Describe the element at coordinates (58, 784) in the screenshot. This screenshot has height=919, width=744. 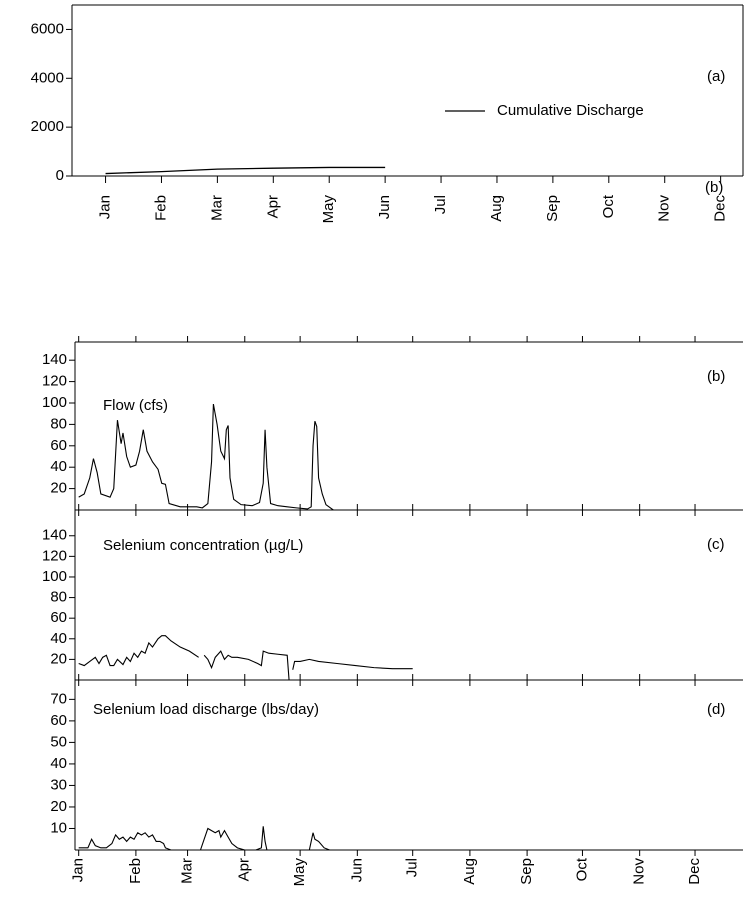
I see `y-tick-label: 30` at that location.